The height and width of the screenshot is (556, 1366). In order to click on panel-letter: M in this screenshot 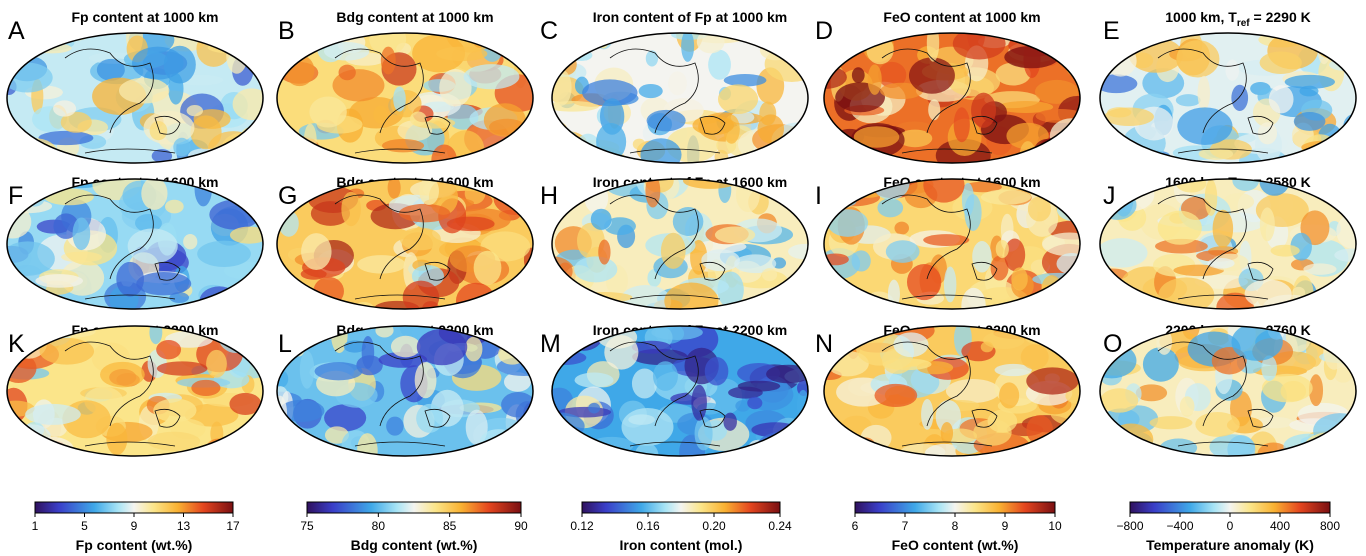, I will do `click(550, 344)`.